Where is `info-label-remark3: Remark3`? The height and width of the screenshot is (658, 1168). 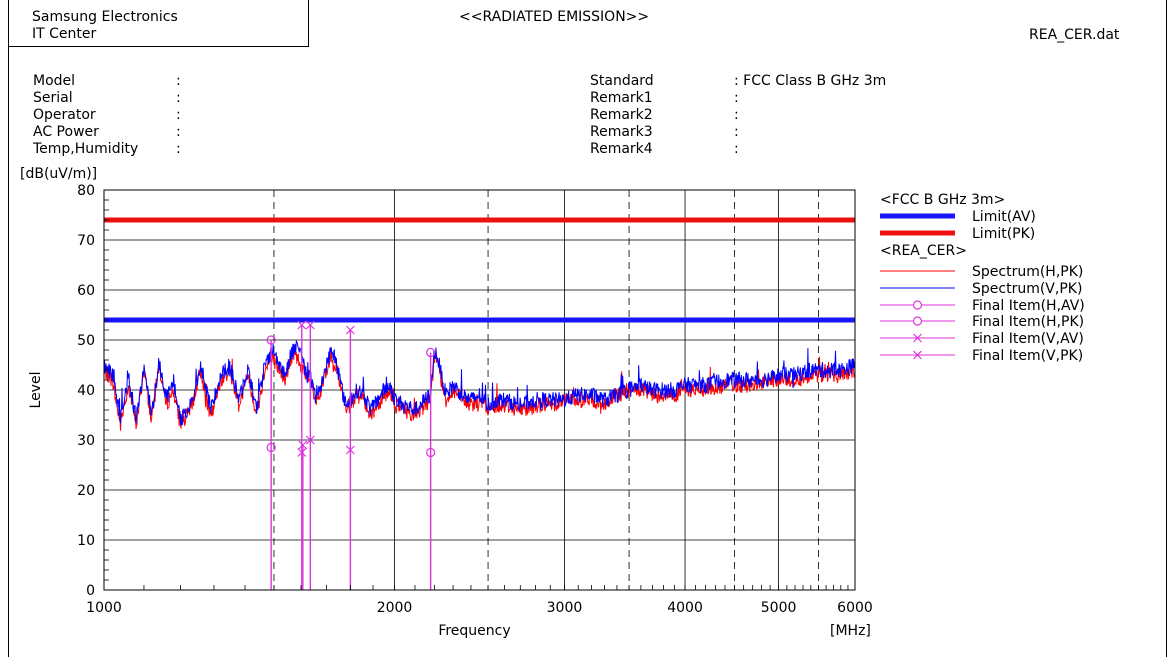
info-label-remark3: Remark3 is located at coordinates (621, 132).